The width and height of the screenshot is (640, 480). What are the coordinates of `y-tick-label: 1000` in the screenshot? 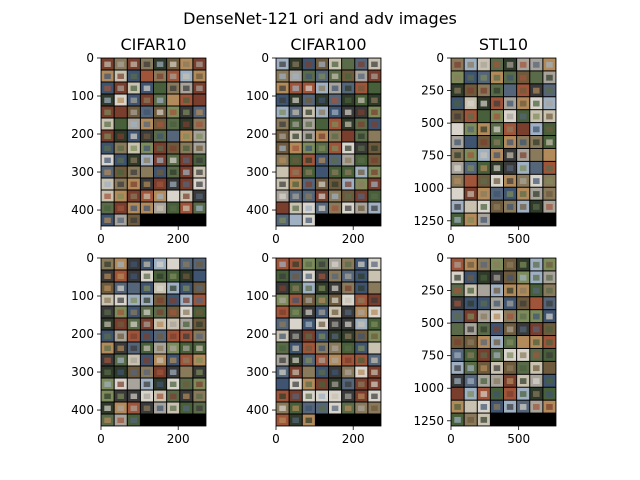 It's located at (428, 388).